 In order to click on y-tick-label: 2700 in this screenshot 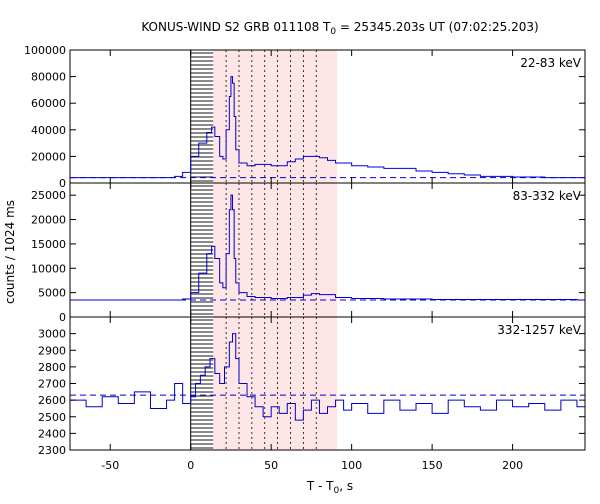, I will do `click(52, 384)`.